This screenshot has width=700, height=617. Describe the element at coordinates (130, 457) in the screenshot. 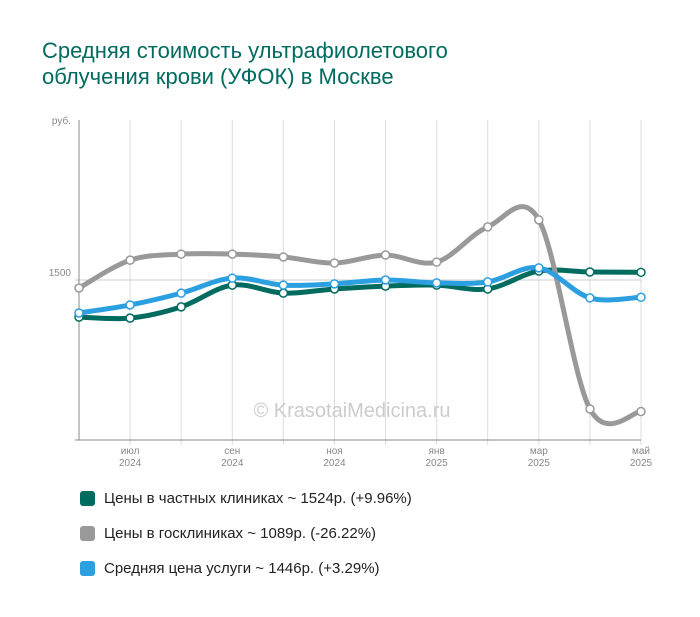

I see `x-tick-label: июл 2024` at that location.